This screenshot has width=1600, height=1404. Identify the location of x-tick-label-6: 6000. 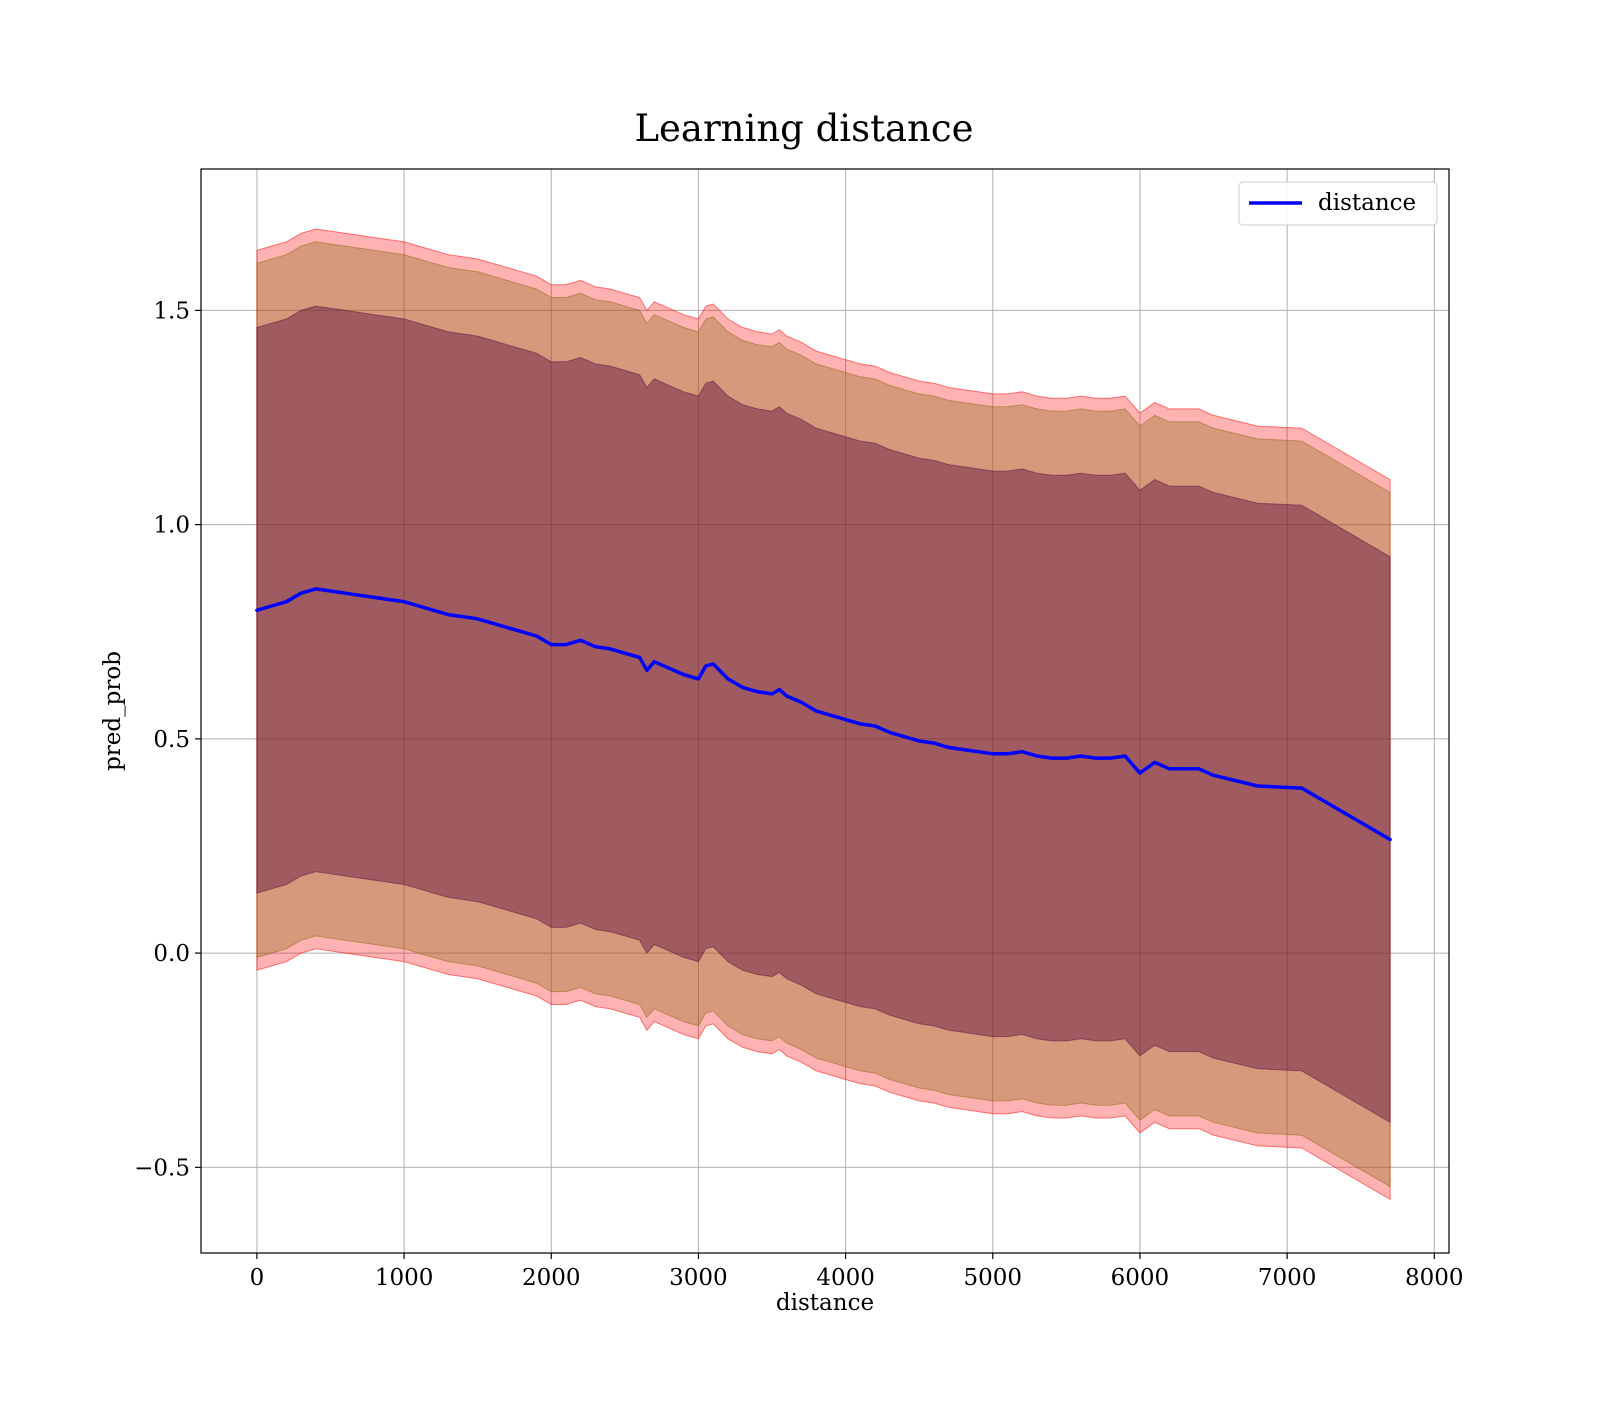
(1140, 1278).